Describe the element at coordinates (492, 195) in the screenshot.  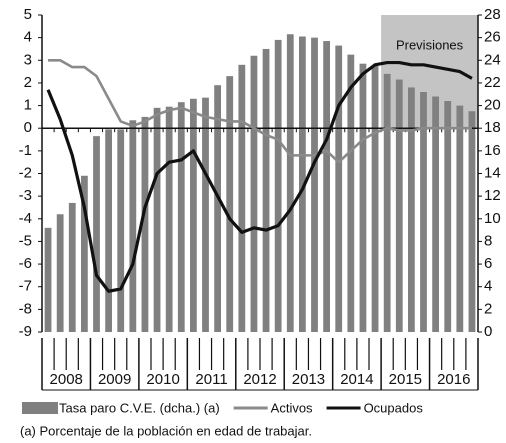
I see `y2-tick-label: 12` at that location.